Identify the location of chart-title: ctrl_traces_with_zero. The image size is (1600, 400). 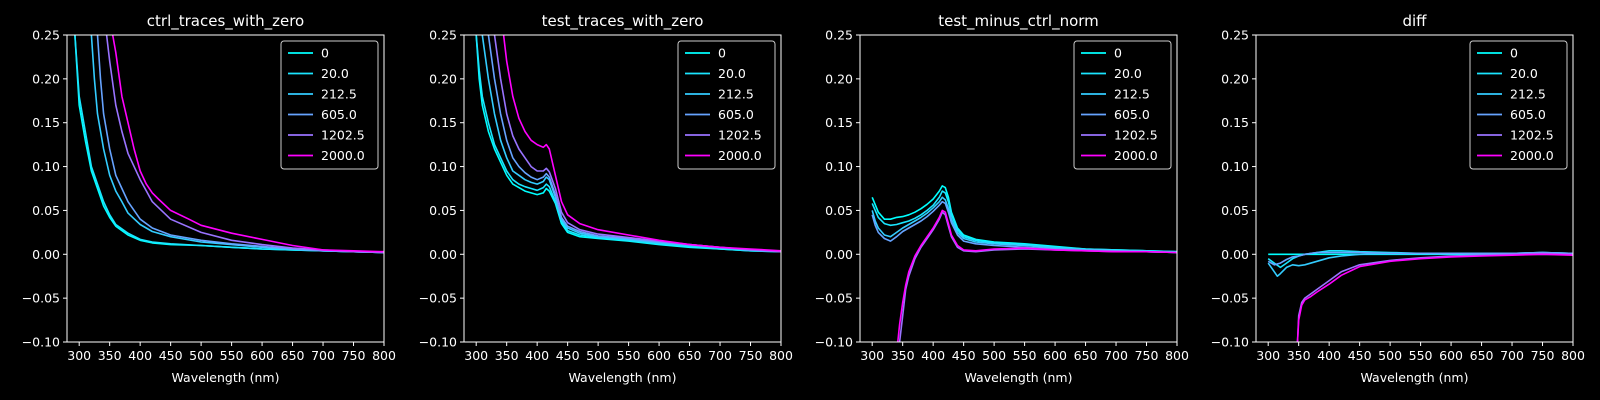
(225, 21).